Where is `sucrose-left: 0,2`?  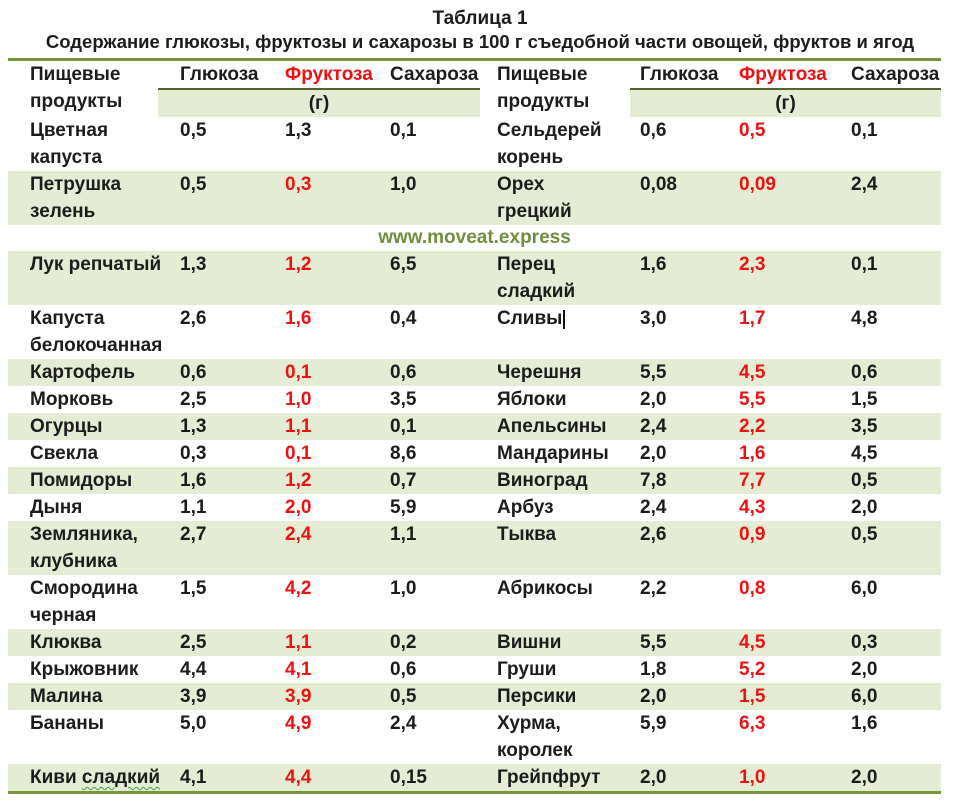 sucrose-left: 0,2 is located at coordinates (424, 642).